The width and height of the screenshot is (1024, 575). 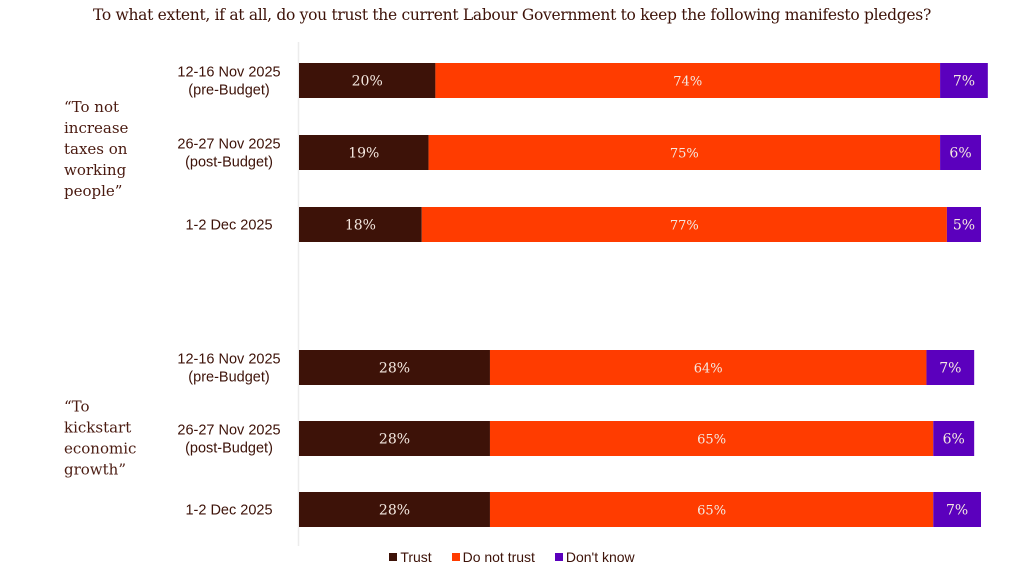 What do you see at coordinates (96, 128) in the screenshot?
I see `group-label-line: increase` at bounding box center [96, 128].